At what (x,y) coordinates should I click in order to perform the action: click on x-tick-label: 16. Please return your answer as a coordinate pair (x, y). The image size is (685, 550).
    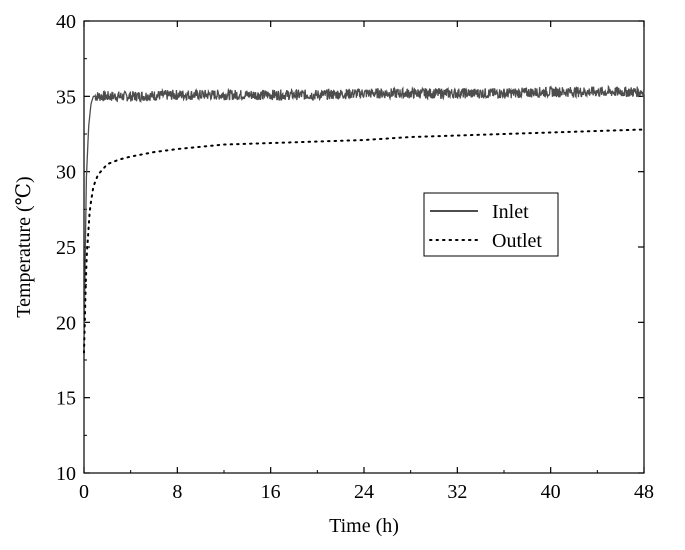
    Looking at the image, I should click on (271, 492).